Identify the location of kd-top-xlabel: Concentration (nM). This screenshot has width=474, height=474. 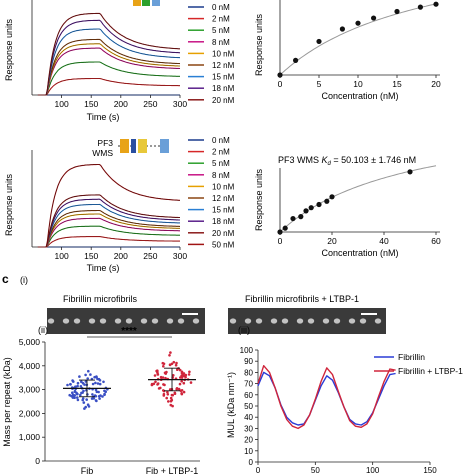
(359, 96).